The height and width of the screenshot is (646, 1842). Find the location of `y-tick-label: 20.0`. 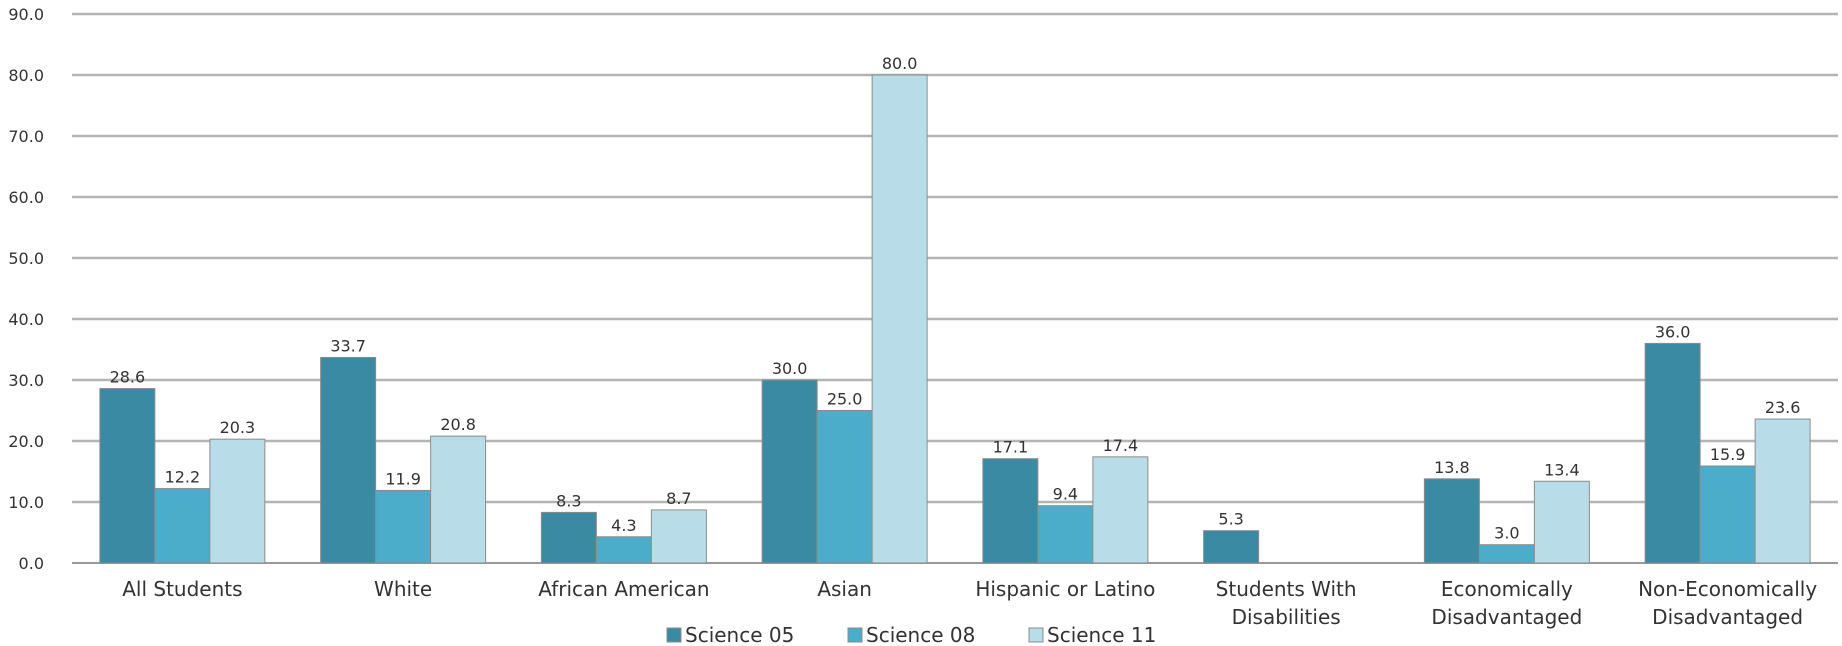

y-tick-label: 20.0 is located at coordinates (26, 441).